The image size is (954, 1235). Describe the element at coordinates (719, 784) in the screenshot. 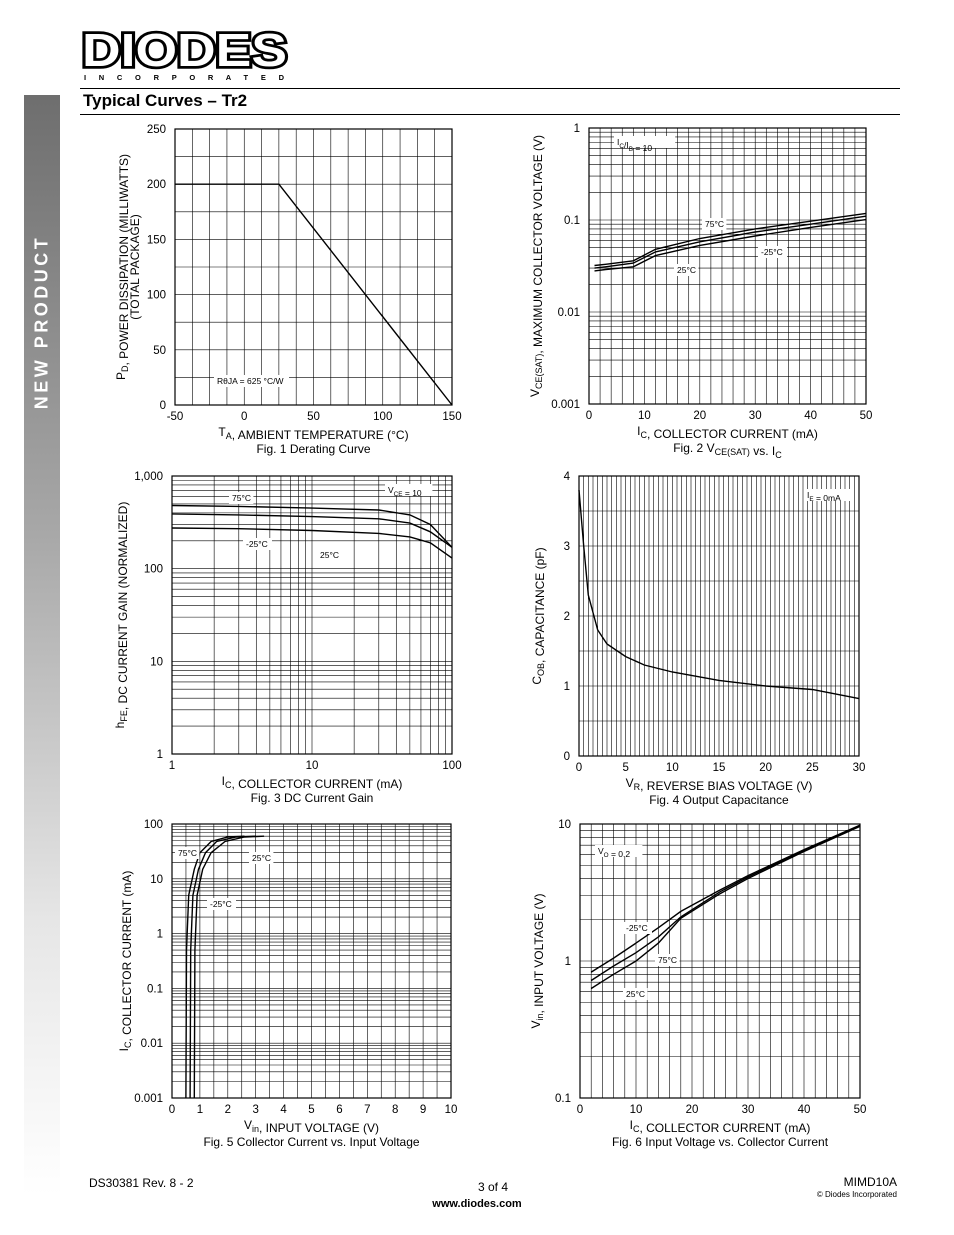

I see `fig4-xlabel: VR, REVERSE BIAS VOLTAGE (V)` at that location.